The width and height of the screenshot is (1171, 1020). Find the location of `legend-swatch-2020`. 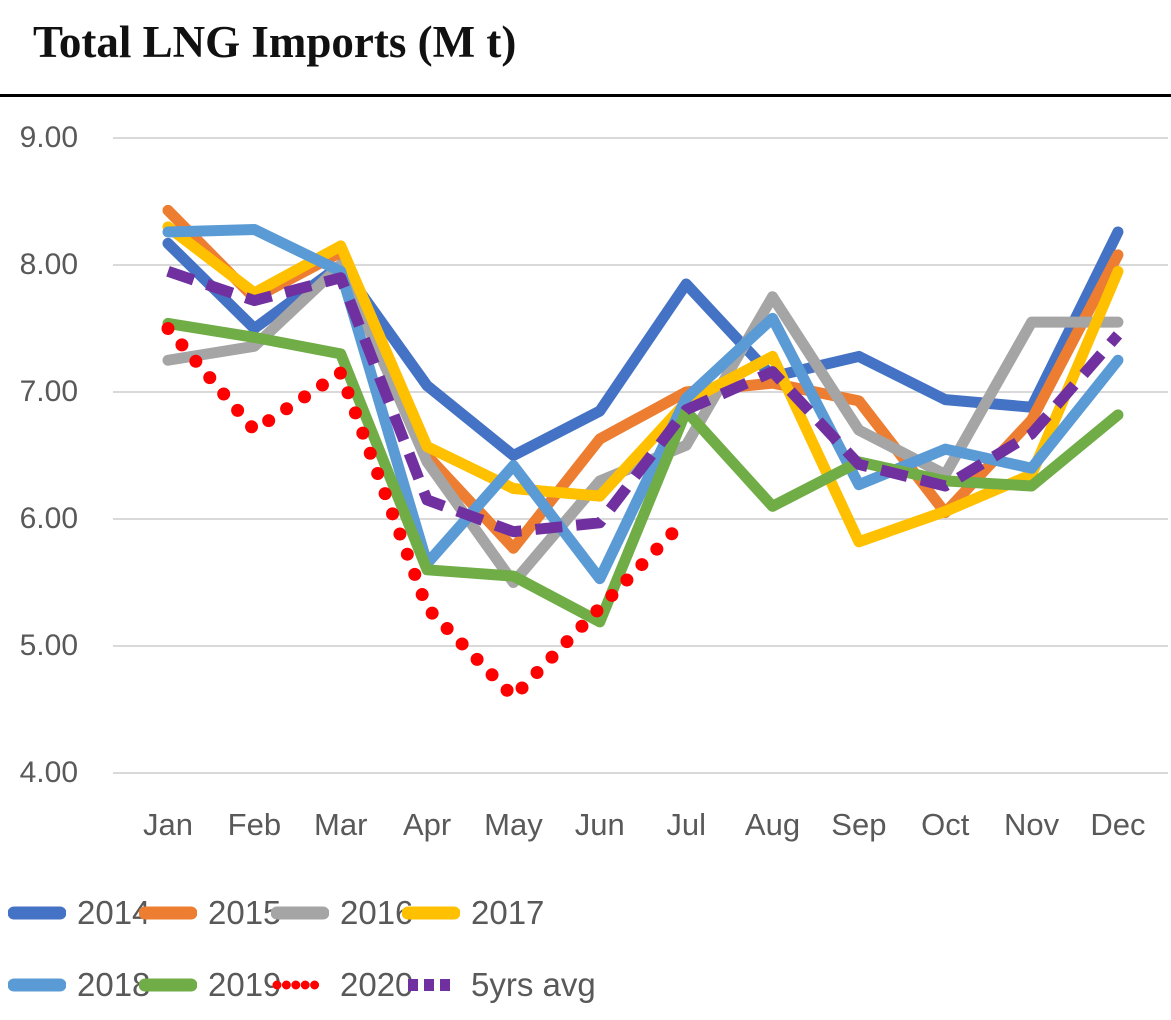

legend-swatch-2020 is located at coordinates (300, 985).